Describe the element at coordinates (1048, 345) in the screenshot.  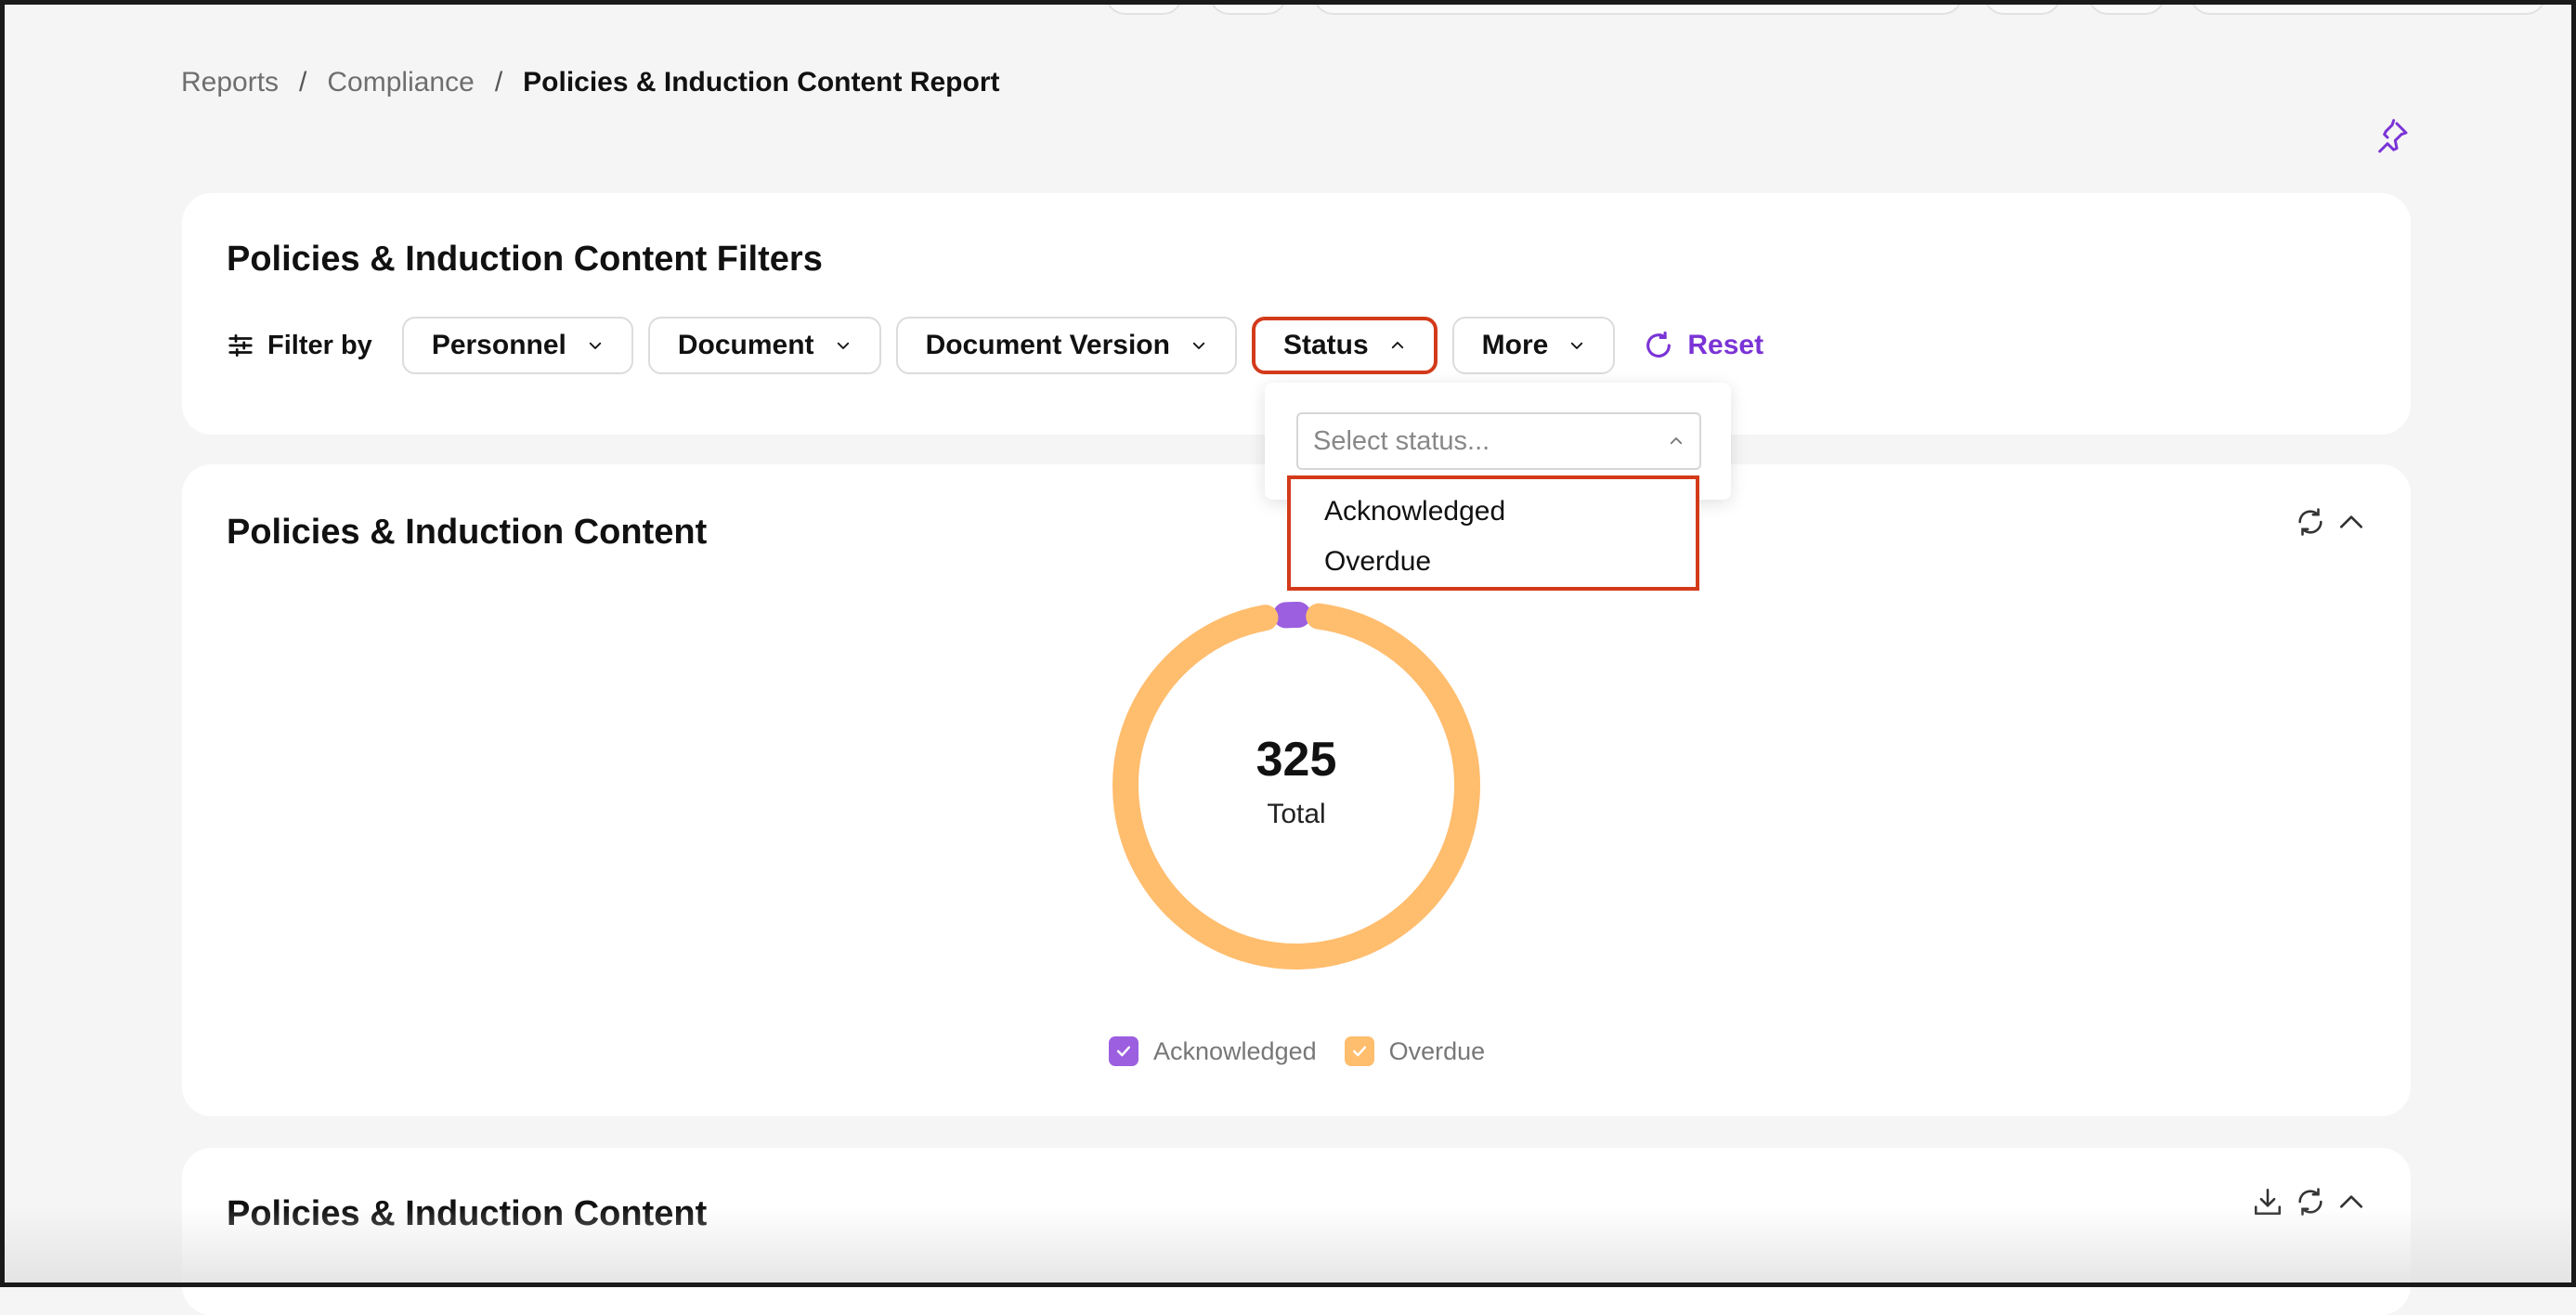
I see `document-version-filter-label: Document Version` at that location.